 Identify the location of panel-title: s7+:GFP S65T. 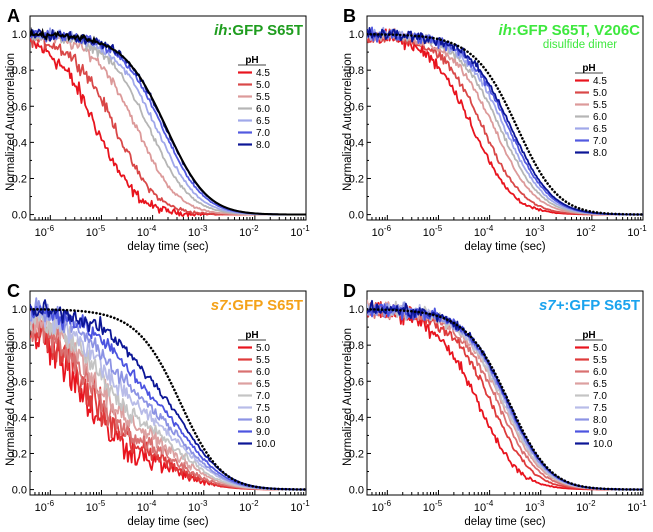
(589, 305).